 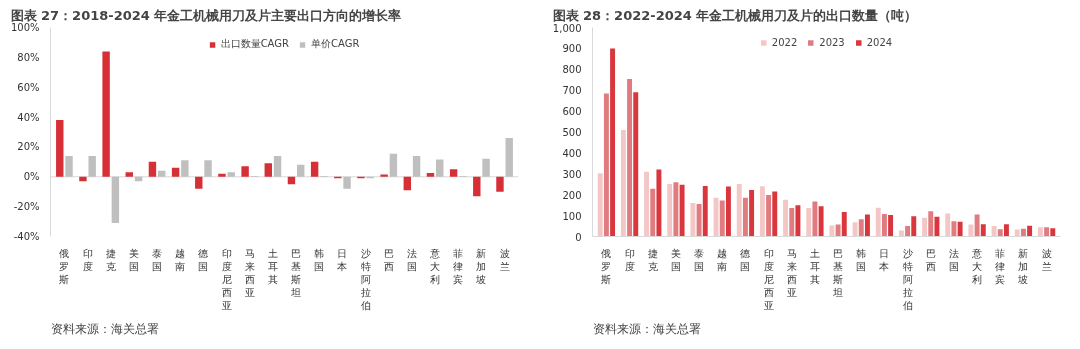 I want to click on y-tick-label: 0, so click(x=578, y=237).